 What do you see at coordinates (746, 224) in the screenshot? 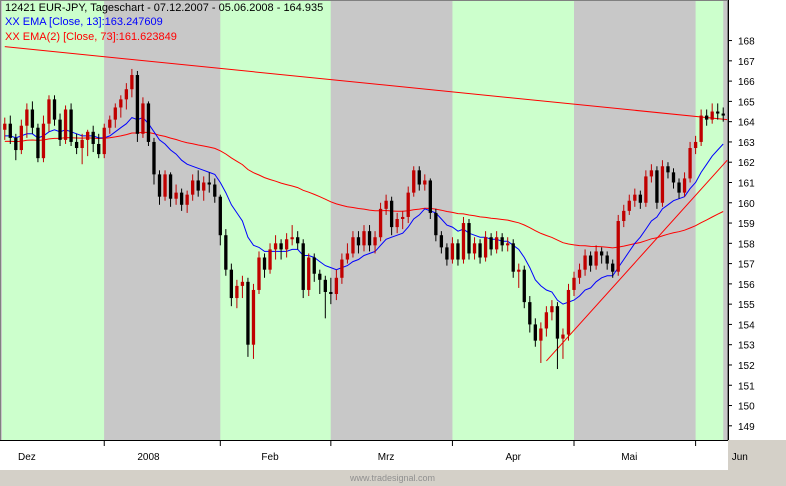
I see `y-tick-label: 159` at bounding box center [746, 224].